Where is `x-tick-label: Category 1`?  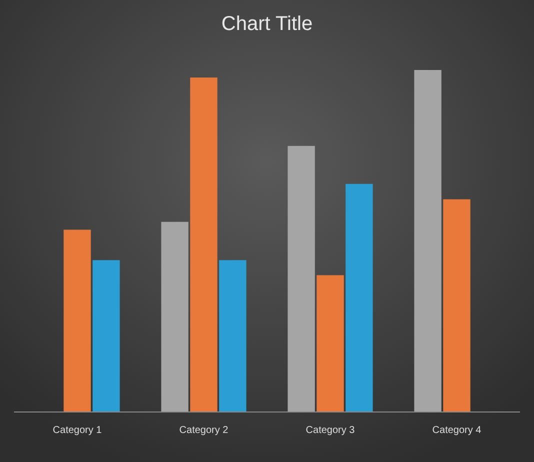 x-tick-label: Category 1 is located at coordinates (77, 430).